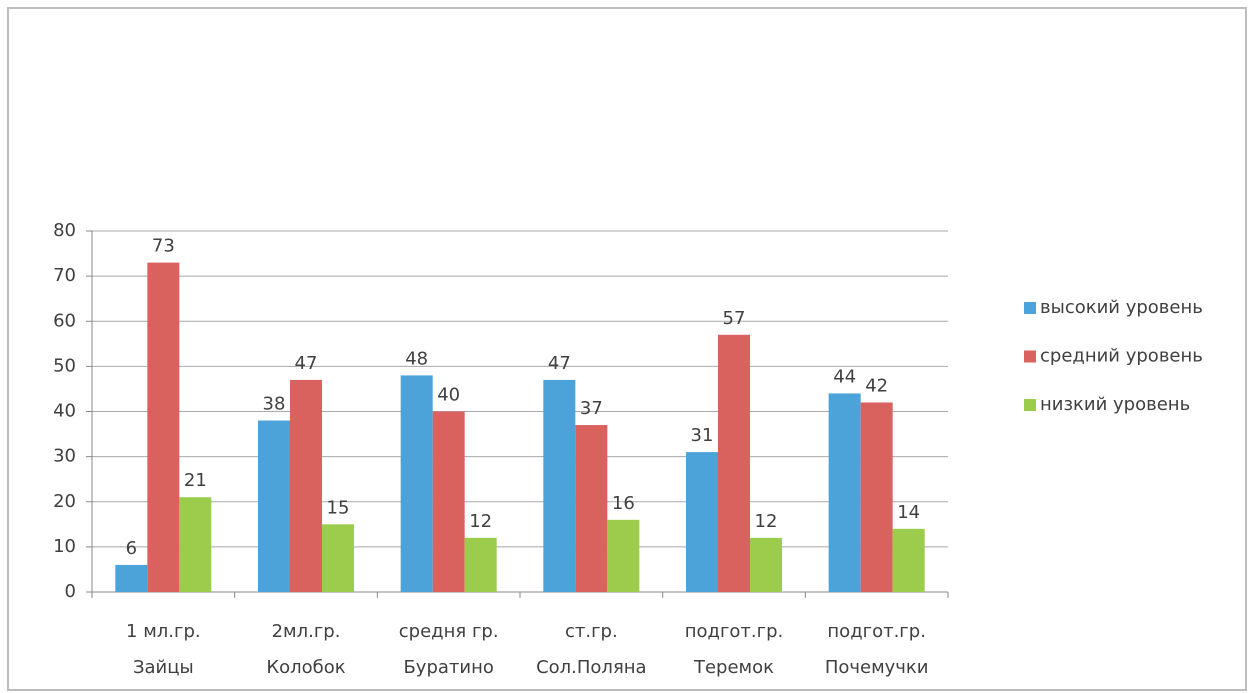  I want to click on y-tick-label: 10, so click(64, 546).